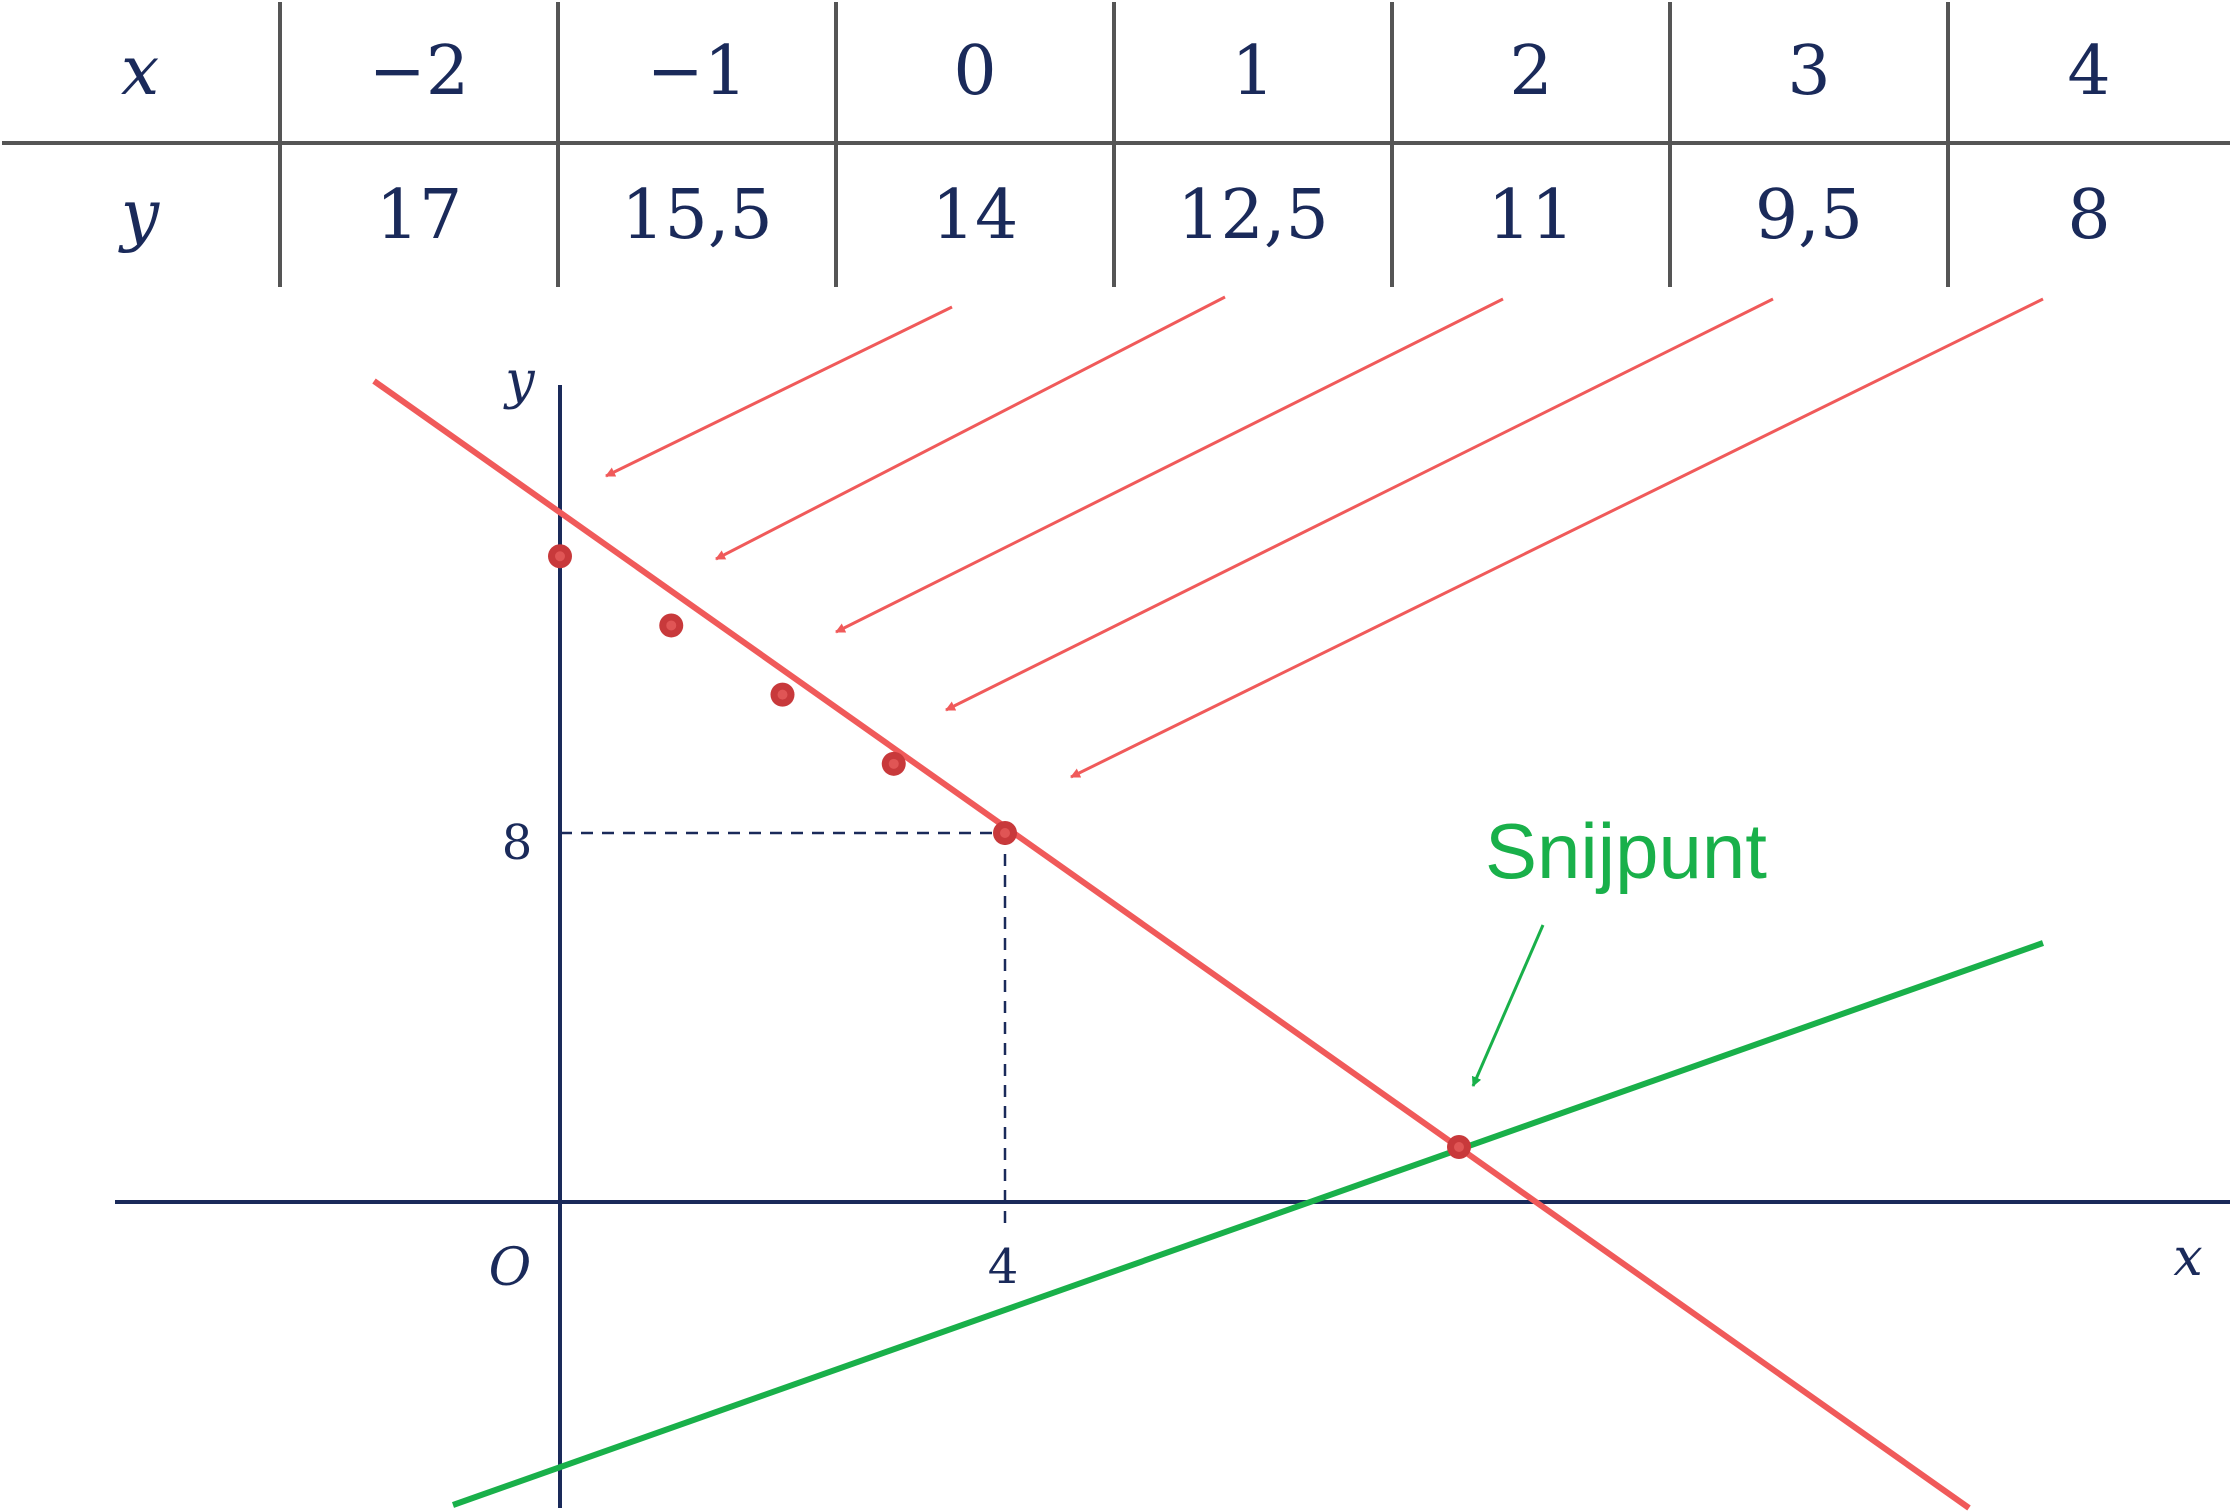 The height and width of the screenshot is (1512, 2232). I want to click on annotation-arrow, so click(1508, 1005).